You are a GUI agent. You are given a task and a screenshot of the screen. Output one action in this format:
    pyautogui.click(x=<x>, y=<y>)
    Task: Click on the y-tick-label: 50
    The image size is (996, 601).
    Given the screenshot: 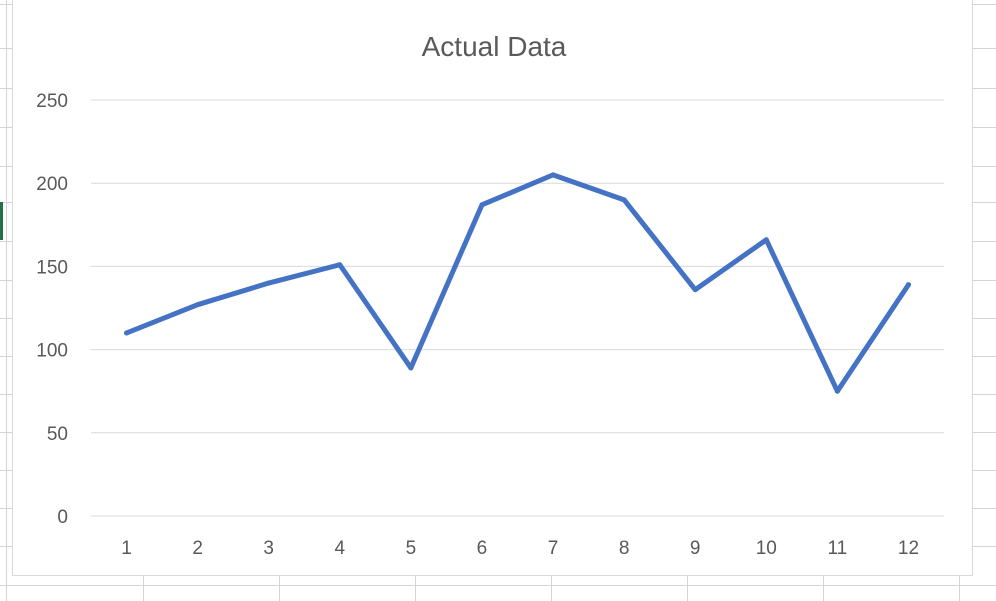 What is the action you would take?
    pyautogui.click(x=57, y=434)
    